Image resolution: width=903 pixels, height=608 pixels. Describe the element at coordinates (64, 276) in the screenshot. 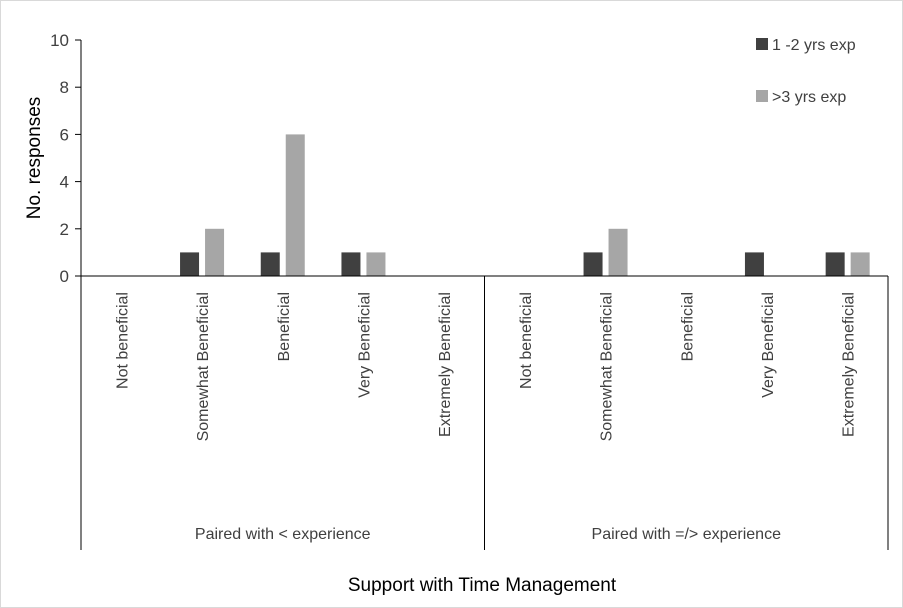

I see `y-tick-label: 0` at that location.